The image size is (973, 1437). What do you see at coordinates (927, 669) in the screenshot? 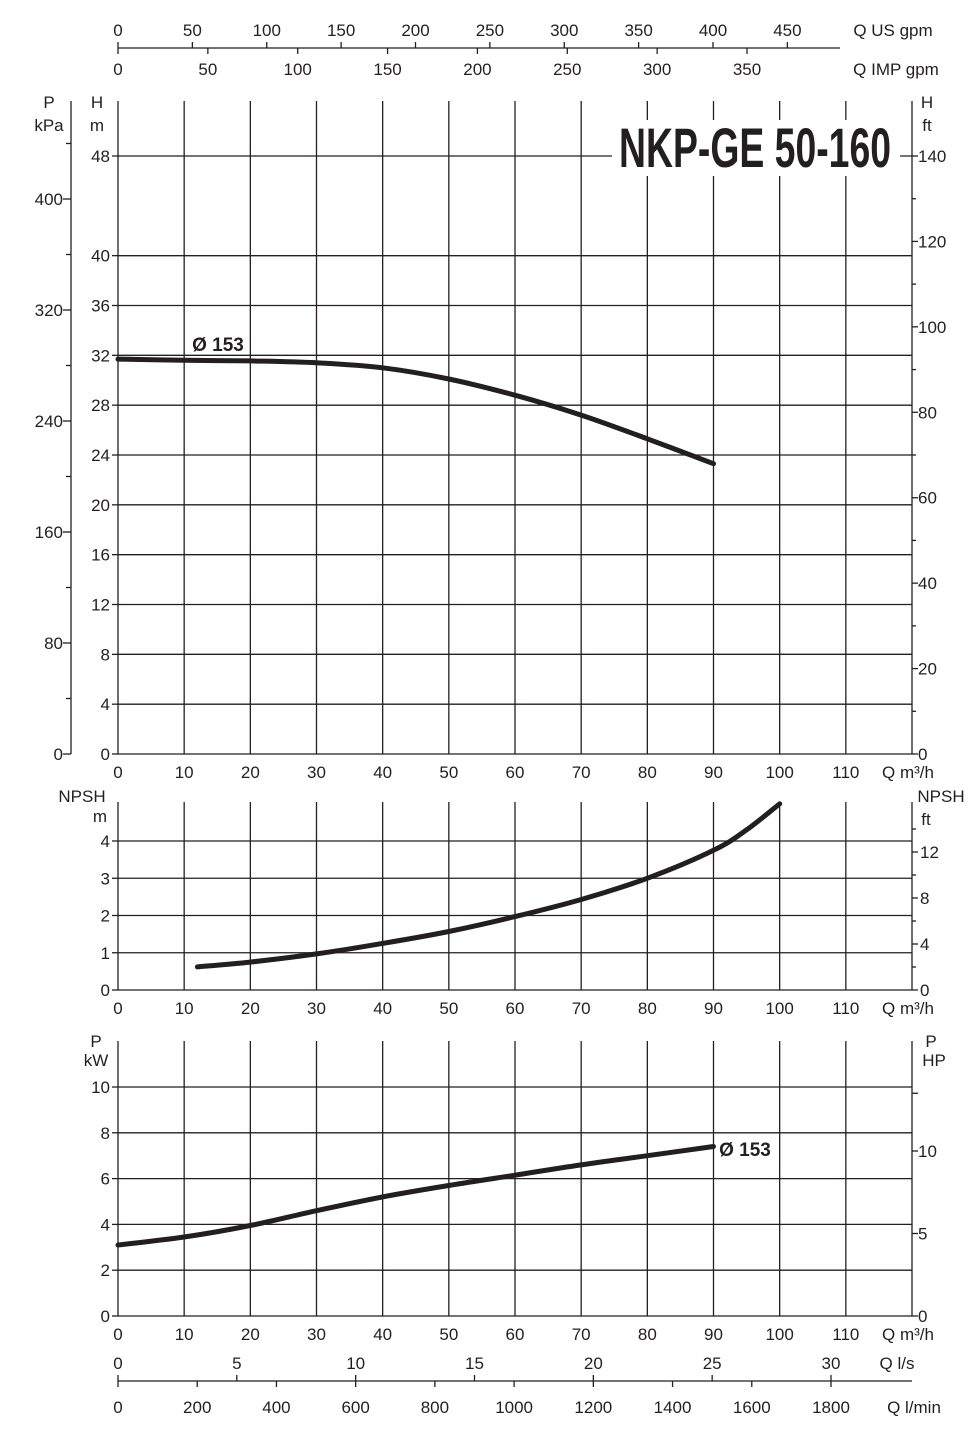
I see `ft-tick-label: 20` at bounding box center [927, 669].